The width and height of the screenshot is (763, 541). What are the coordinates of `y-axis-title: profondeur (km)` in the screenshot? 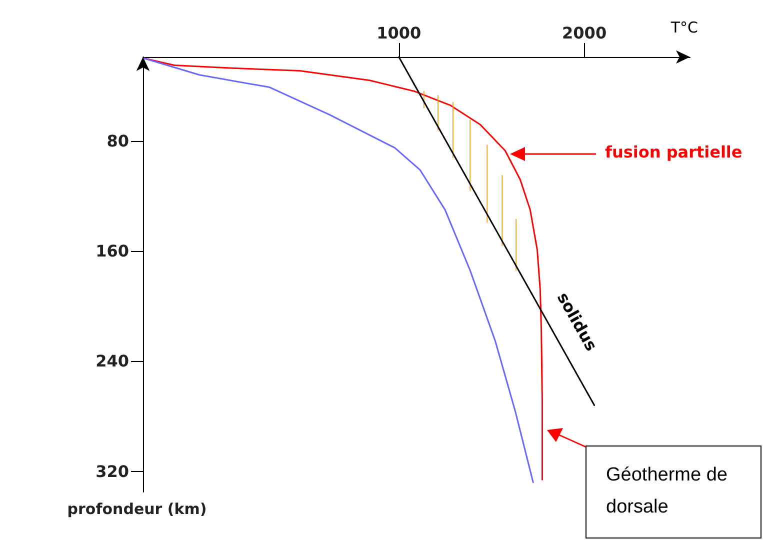 It's located at (137, 509).